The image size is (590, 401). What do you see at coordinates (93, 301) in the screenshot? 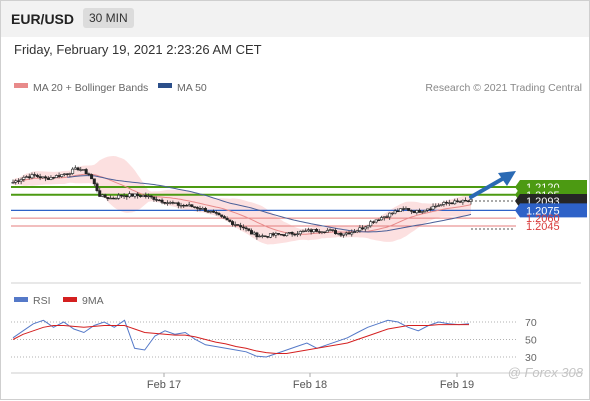
I see `ma9-legend-label: 9MA` at bounding box center [93, 301].